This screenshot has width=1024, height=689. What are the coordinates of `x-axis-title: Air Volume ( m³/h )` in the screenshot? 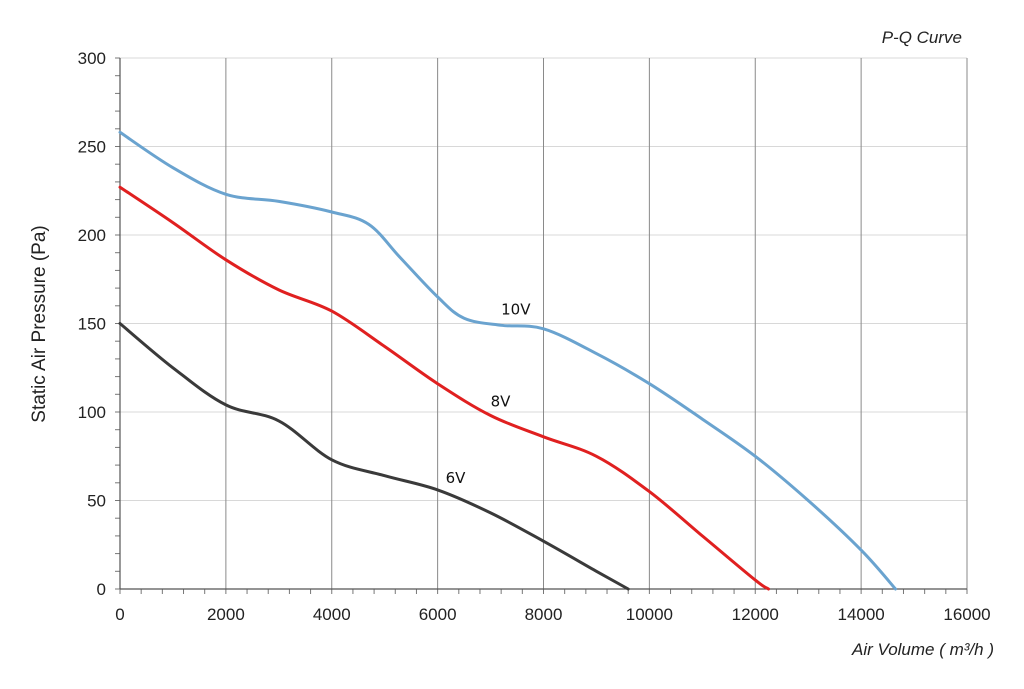 It's located at (922, 649).